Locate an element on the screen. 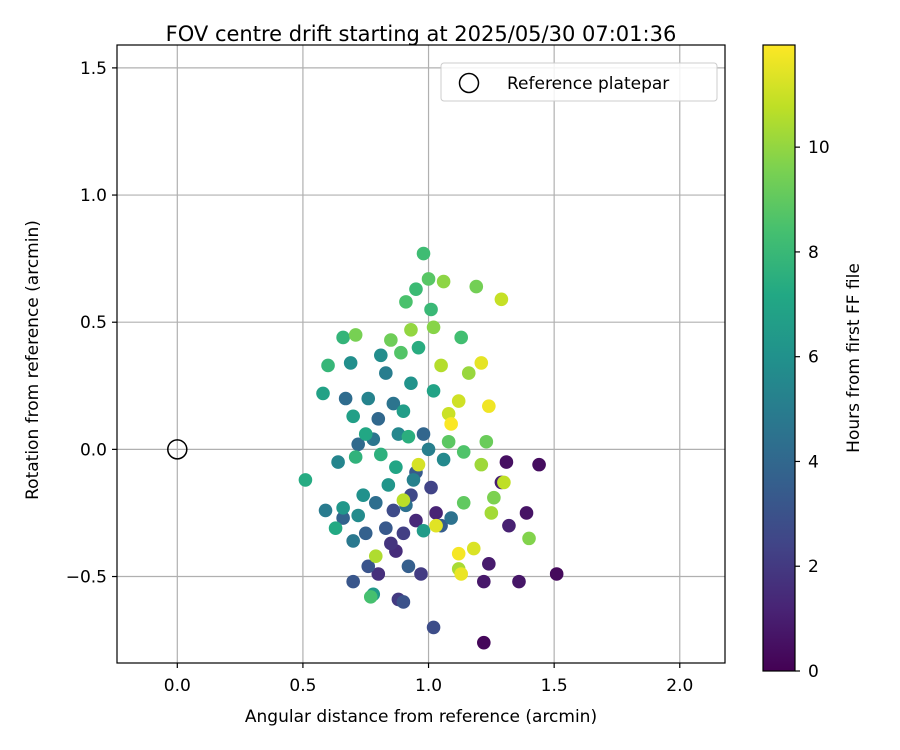  colorbar: 0 2 4 6 8 10 Hours from first FF file is located at coordinates (813, 363).